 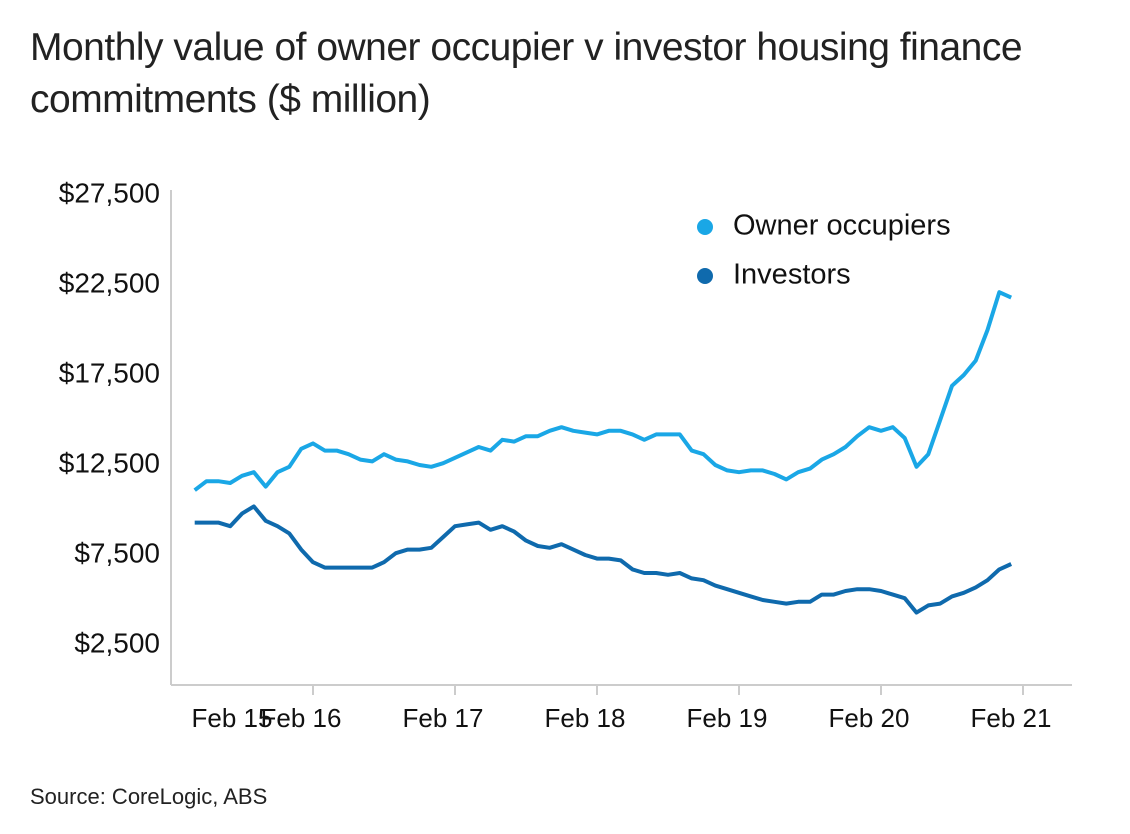 What do you see at coordinates (585, 718) in the screenshot?
I see `x-tick-label: Feb 18` at bounding box center [585, 718].